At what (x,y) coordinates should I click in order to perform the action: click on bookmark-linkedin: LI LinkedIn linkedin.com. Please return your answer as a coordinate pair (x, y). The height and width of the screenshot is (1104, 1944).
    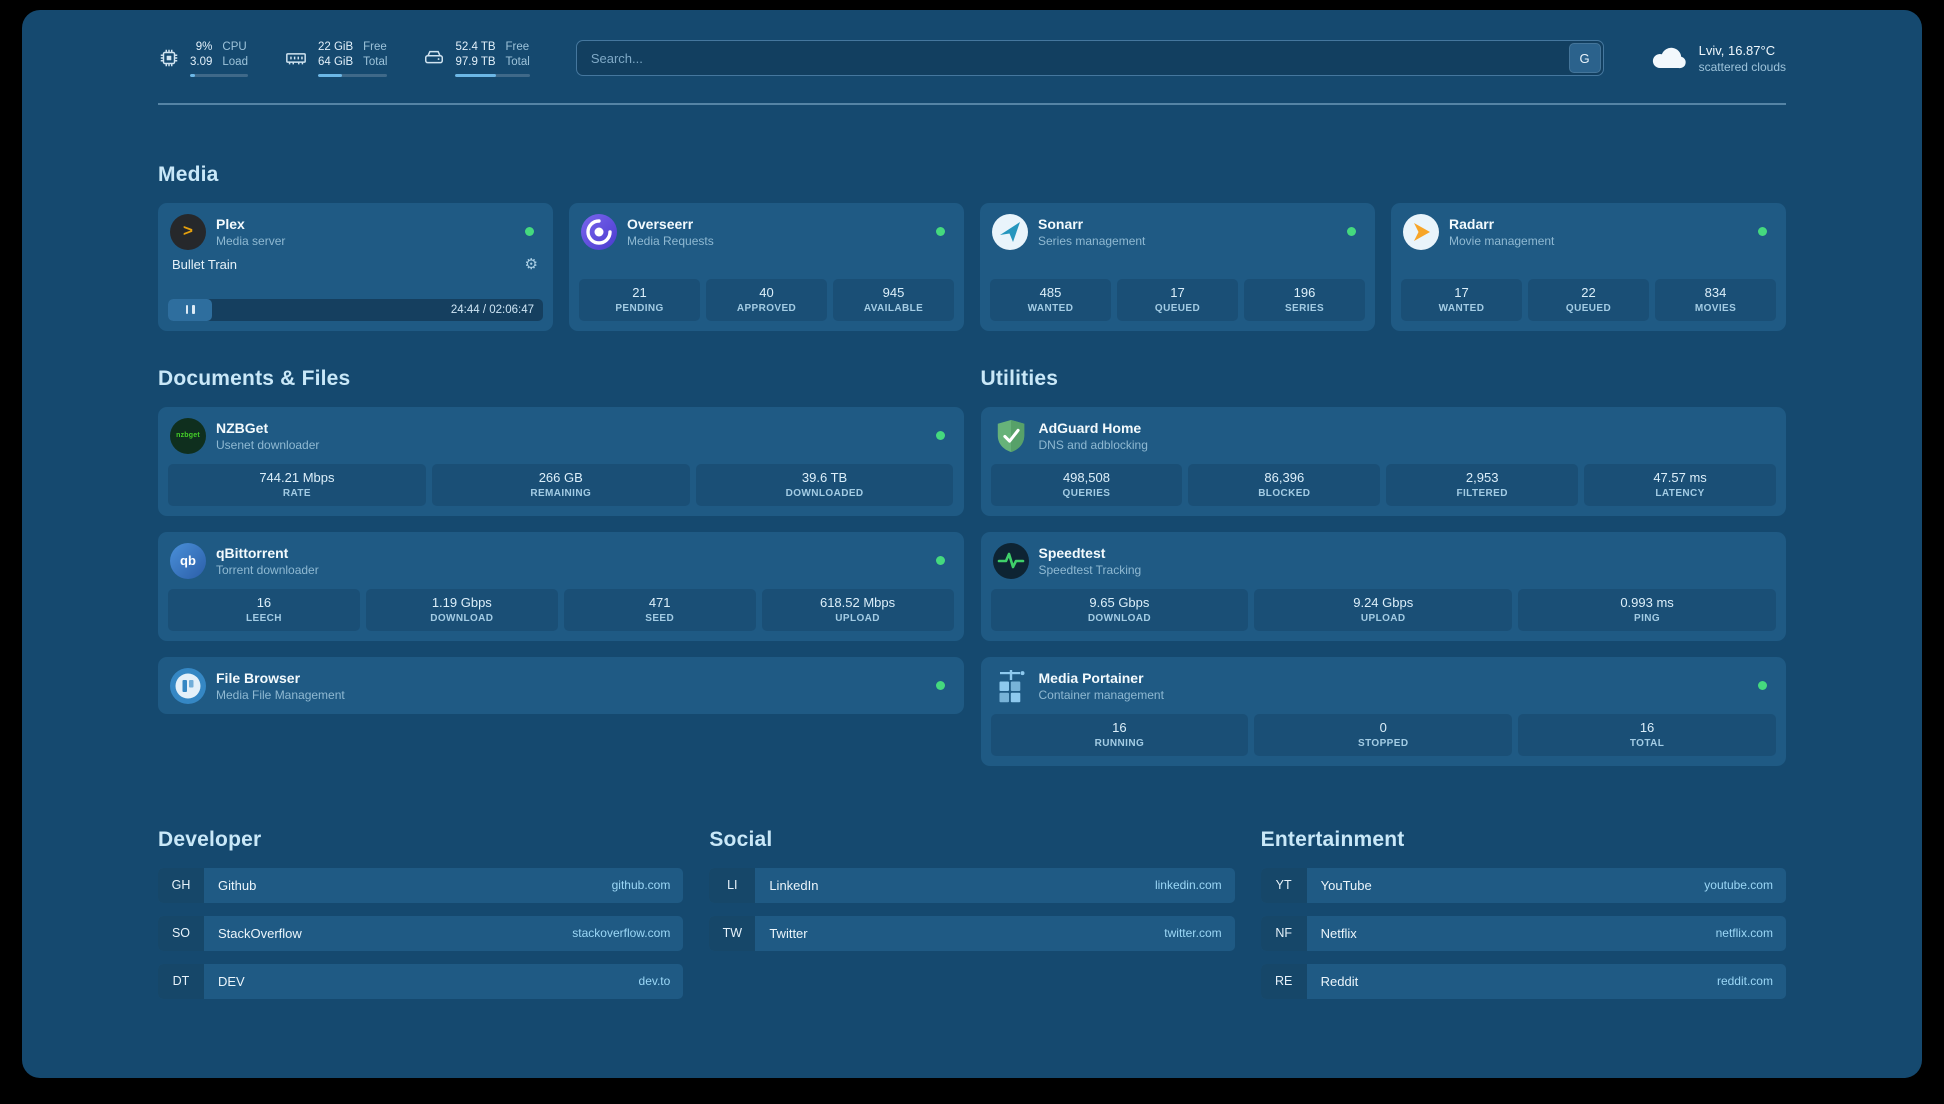
    Looking at the image, I should click on (972, 885).